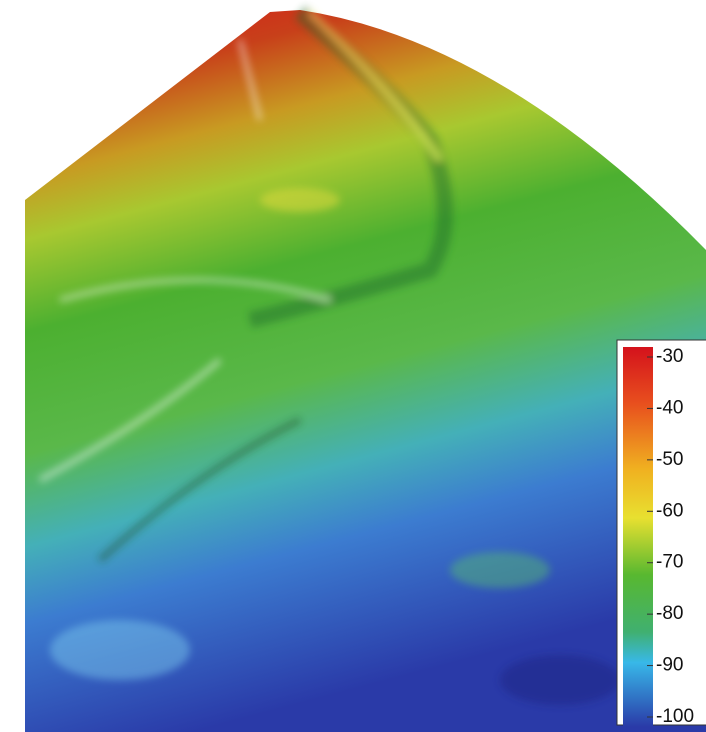 This screenshot has width=706, height=732. Describe the element at coordinates (675, 716) in the screenshot. I see `colorbar-tick-label: -100` at that location.